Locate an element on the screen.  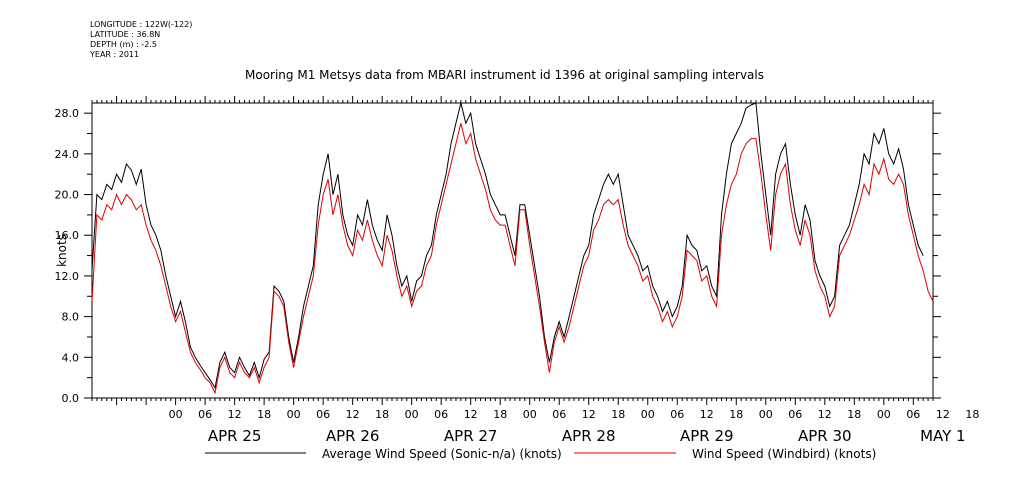
y-tick-label: 4.0 is located at coordinates (71, 357).